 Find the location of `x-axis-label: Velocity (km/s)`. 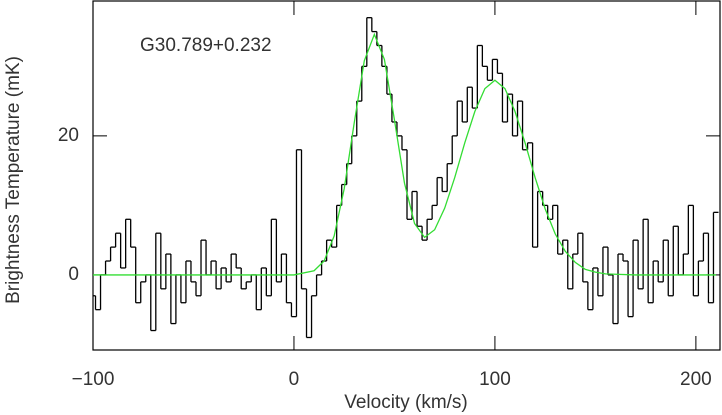

x-axis-label: Velocity (km/s) is located at coordinates (406, 402).